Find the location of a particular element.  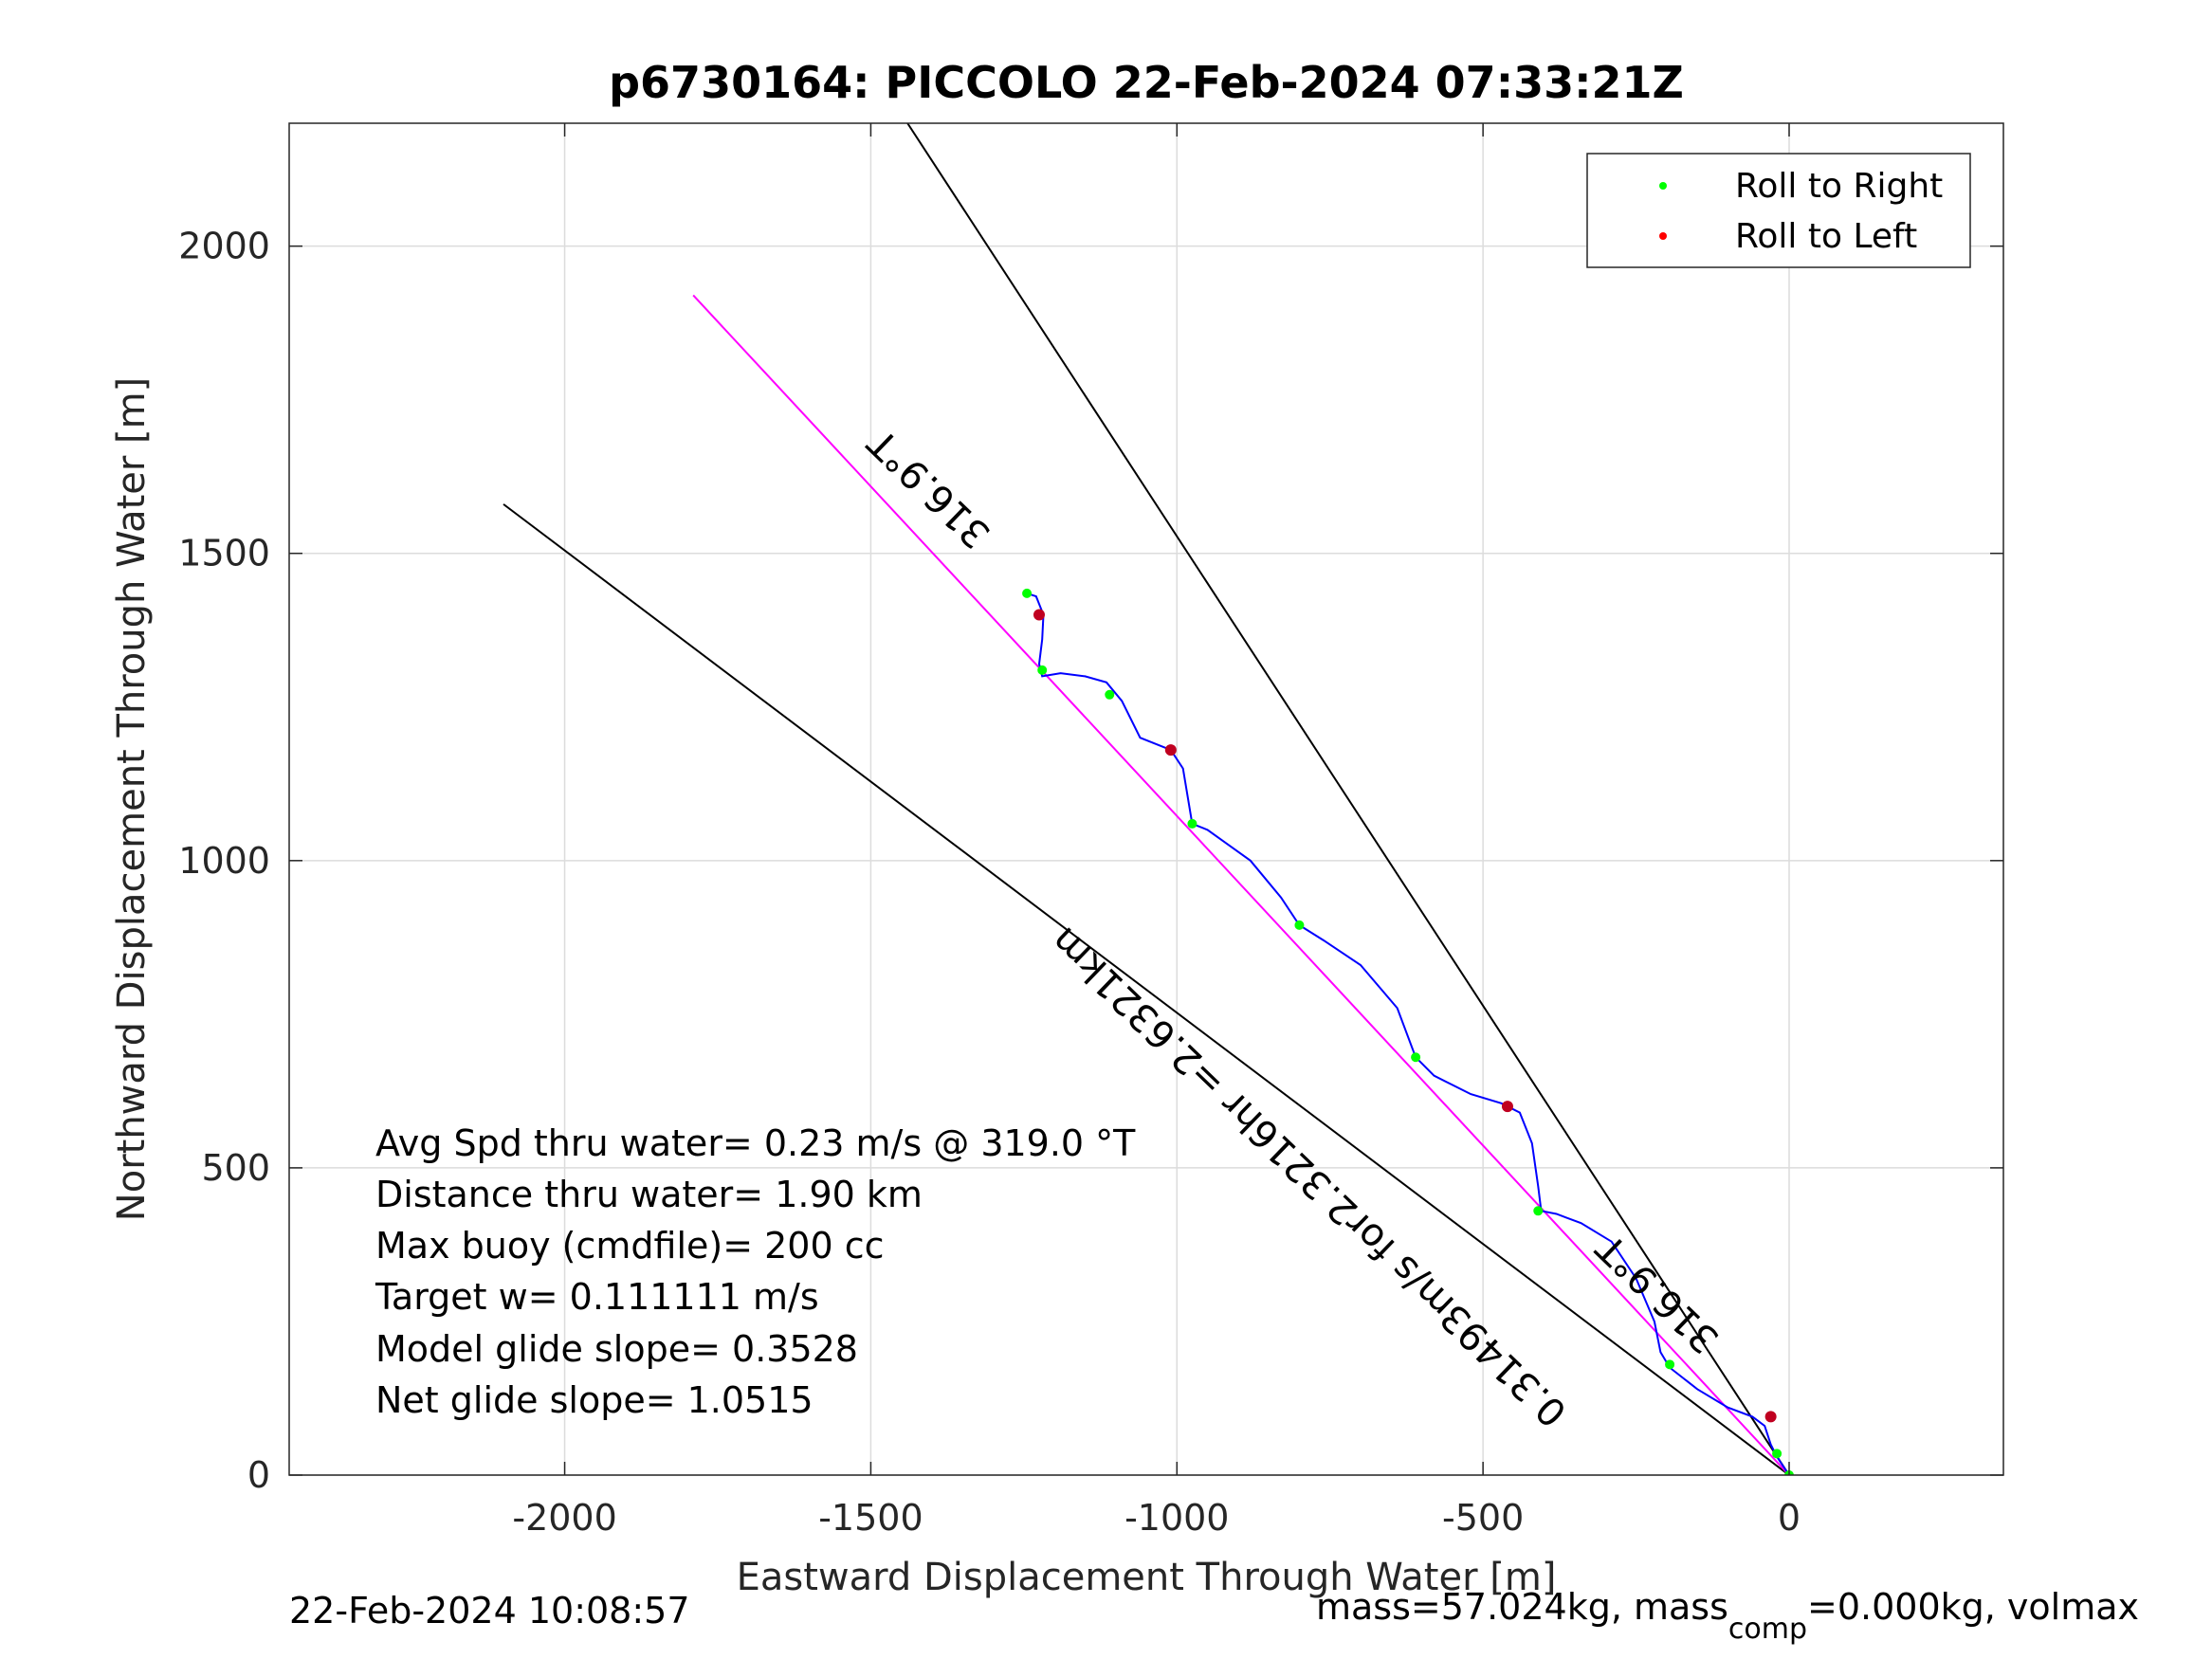

footer-mass: mass=57.024kg, masscomp=0.000kg, volmax is located at coordinates (1727, 1616).